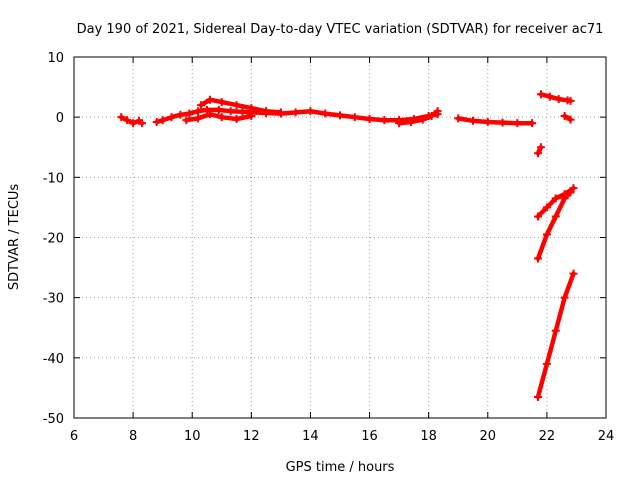  I want to click on y-tick-label: -30, so click(53, 299).